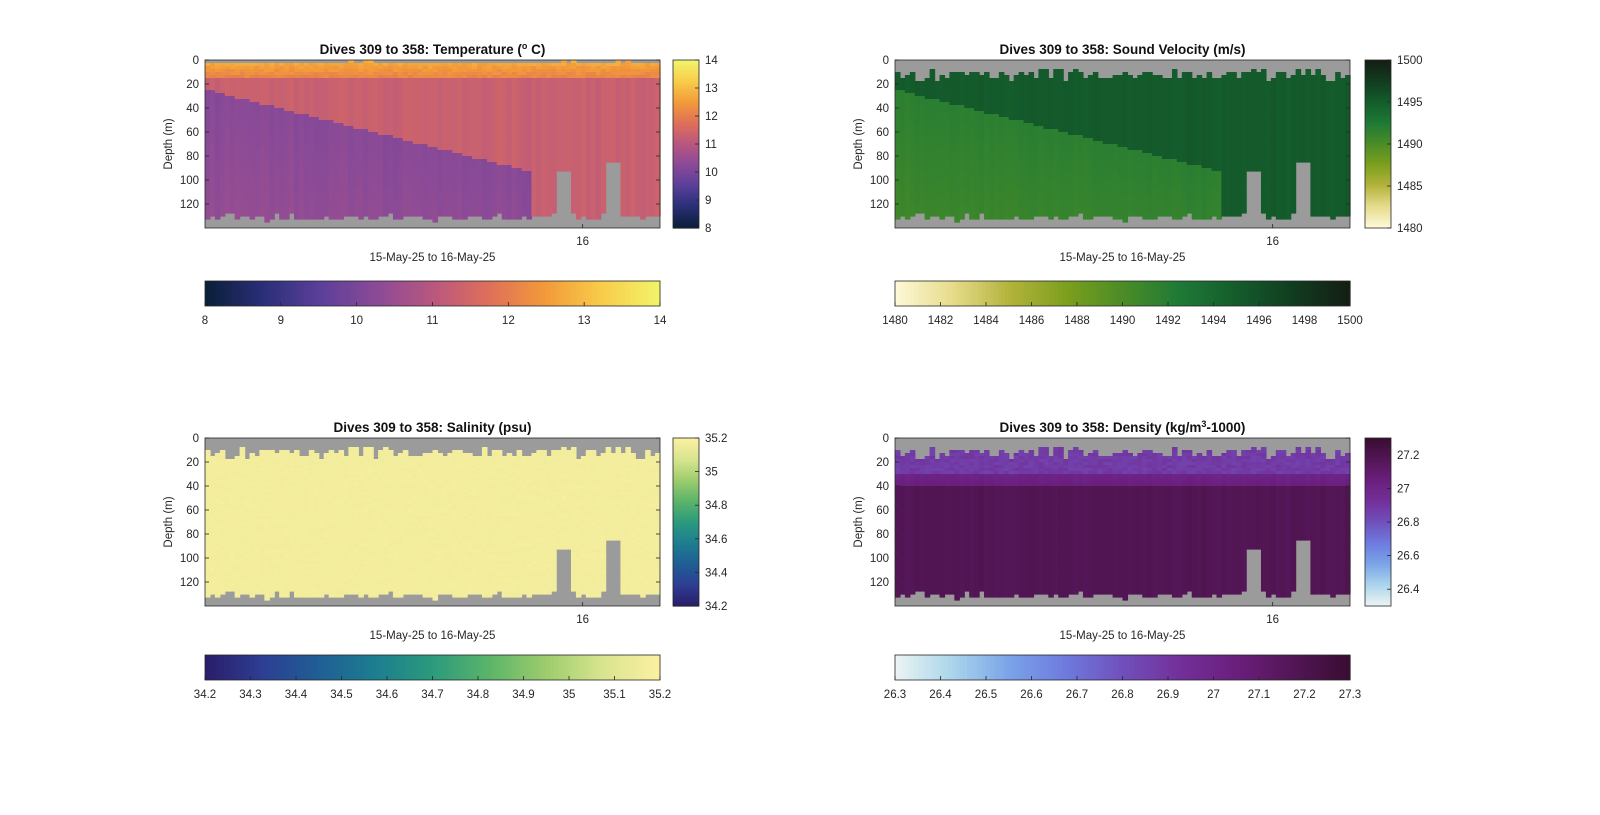 The image size is (1600, 815). I want to click on y-tick-label: 60, so click(192, 133).